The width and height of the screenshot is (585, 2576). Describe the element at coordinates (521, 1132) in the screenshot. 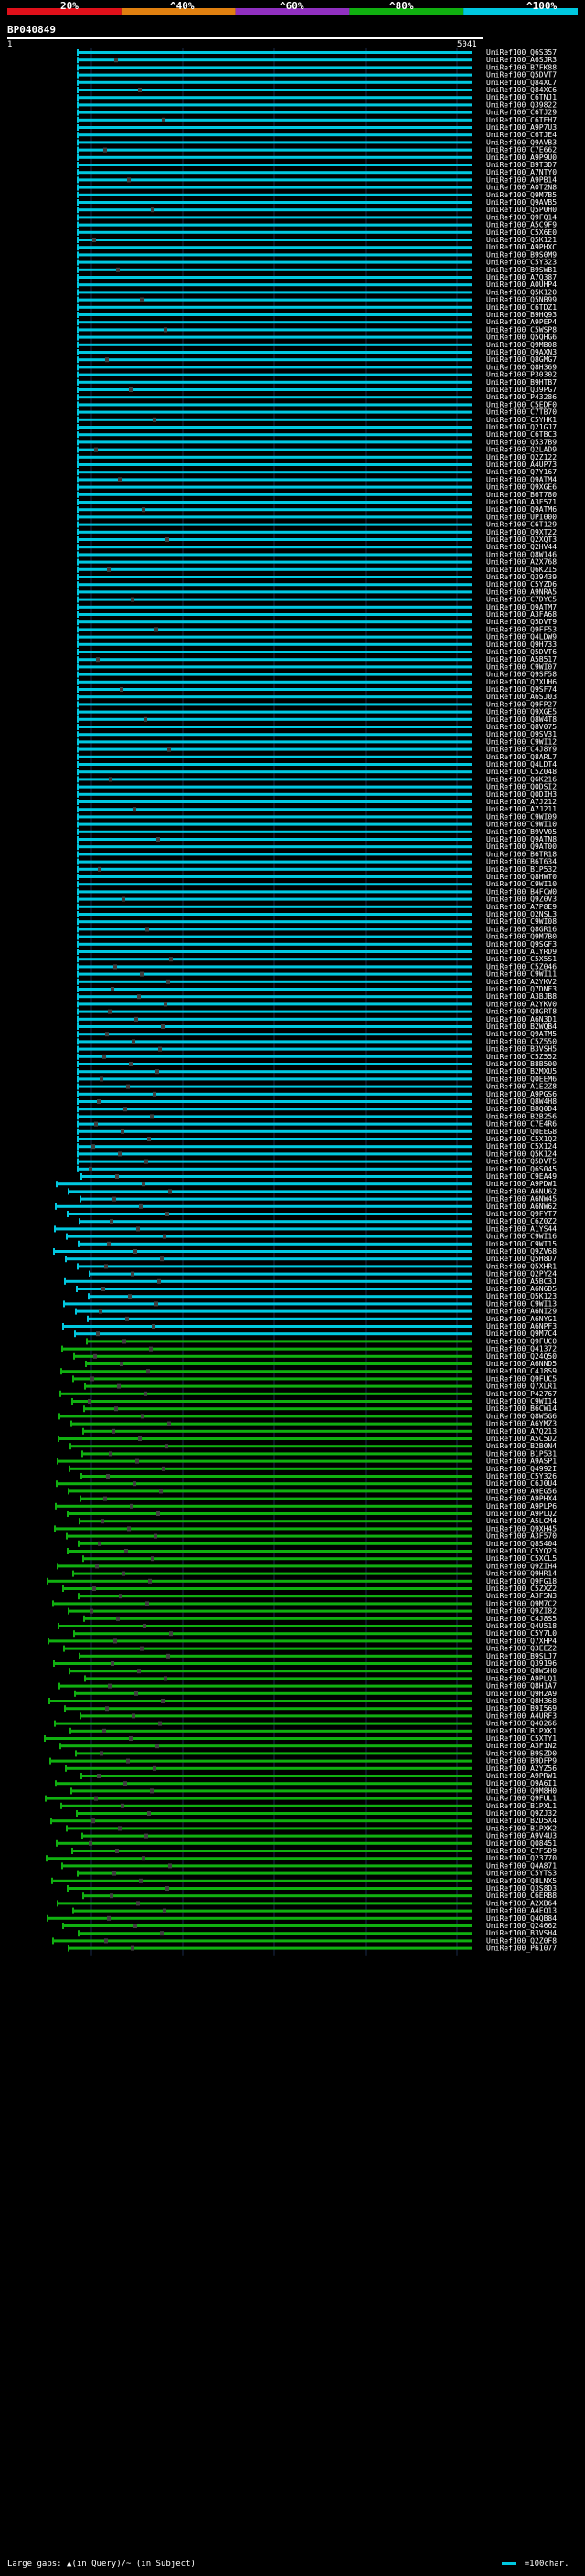

I see `hit-label: UniRef100_Q0EEG8` at that location.